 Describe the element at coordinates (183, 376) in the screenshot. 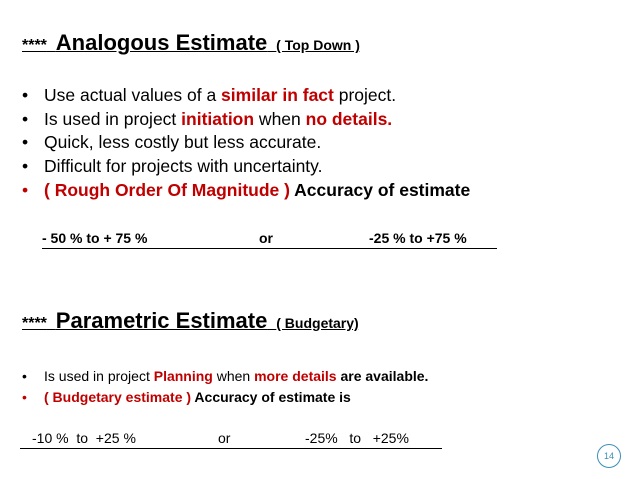

I see `text-run: Planning` at that location.